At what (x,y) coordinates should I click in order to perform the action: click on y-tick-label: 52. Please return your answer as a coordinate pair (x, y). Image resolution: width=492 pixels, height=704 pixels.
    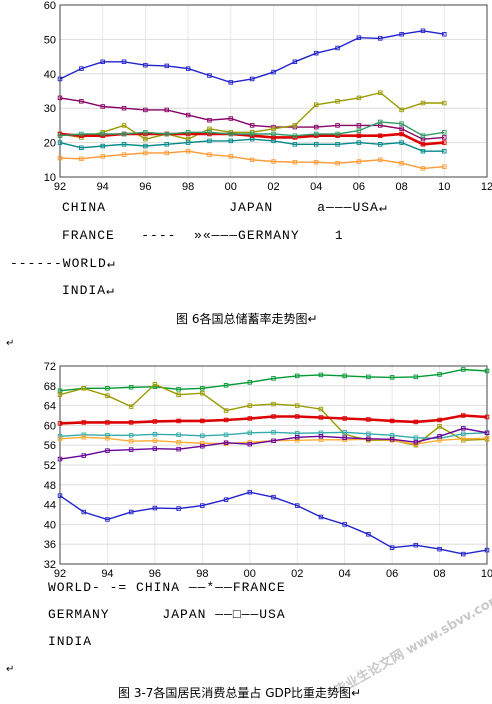
    Looking at the image, I should click on (50, 466).